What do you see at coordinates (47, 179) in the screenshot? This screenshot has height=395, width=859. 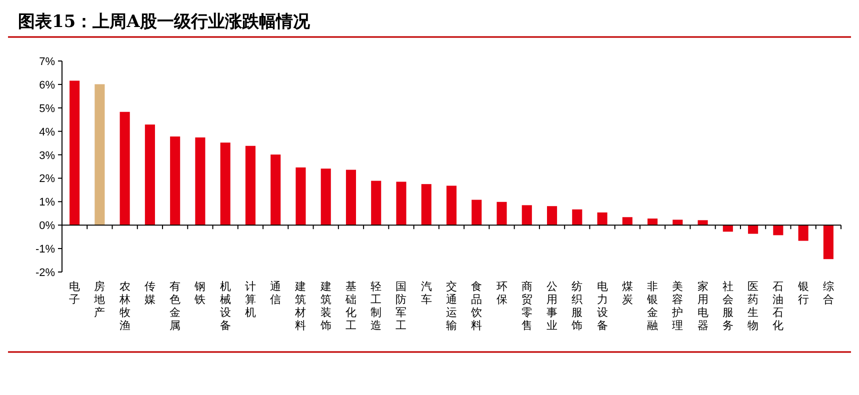 I see `y-tick-label: 2%` at bounding box center [47, 179].